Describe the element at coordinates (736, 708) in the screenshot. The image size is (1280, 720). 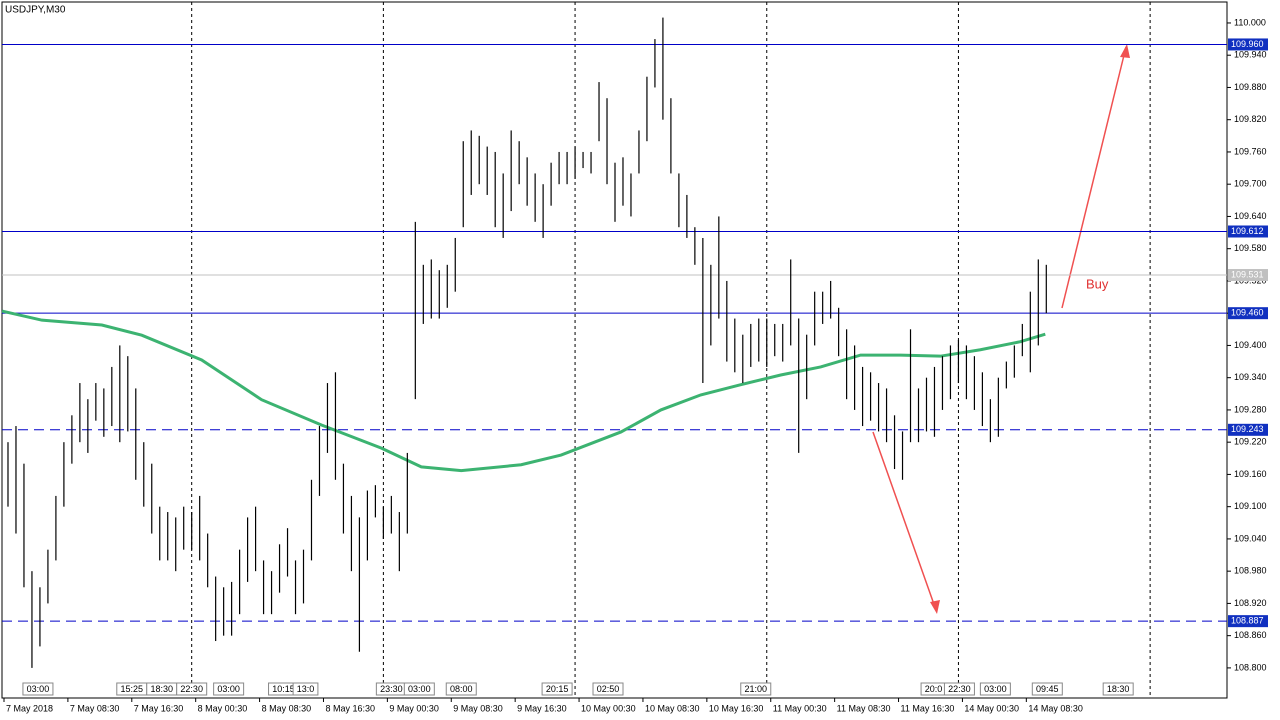
I see `x-tick-label: 10 May 16:30` at that location.